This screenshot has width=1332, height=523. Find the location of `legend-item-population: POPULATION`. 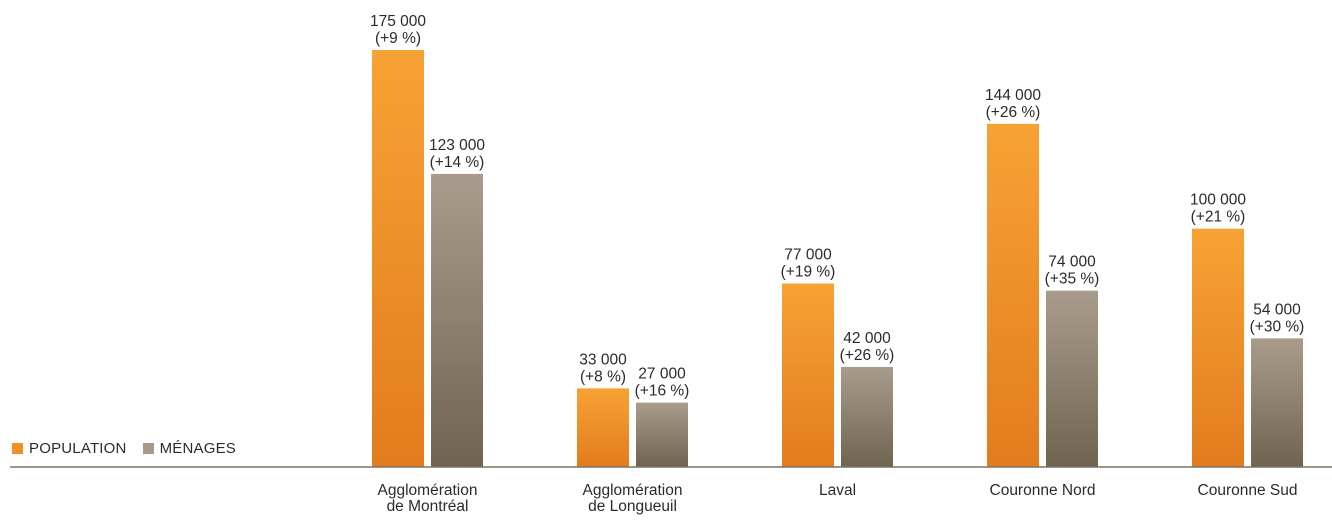

legend-item-population: POPULATION is located at coordinates (69, 448).